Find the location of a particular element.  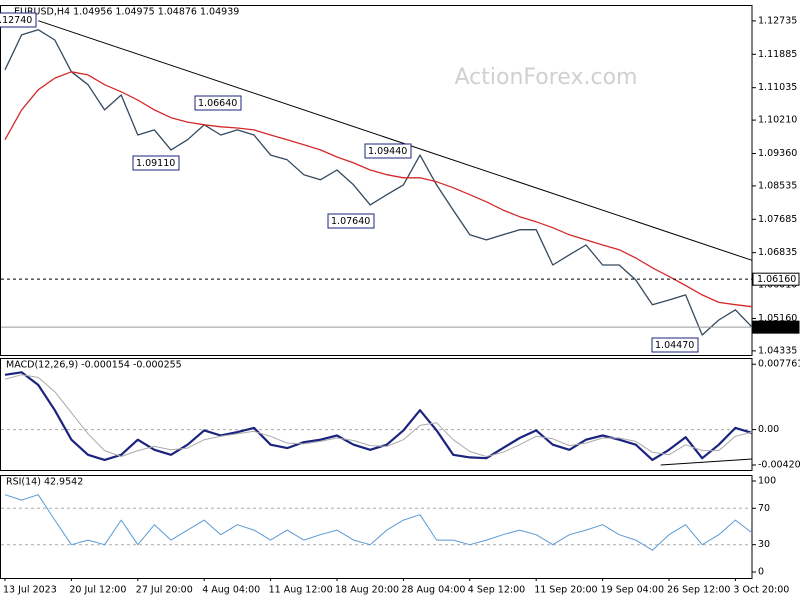

x-tick-label: 11 Aug 12:00 is located at coordinates (301, 590).